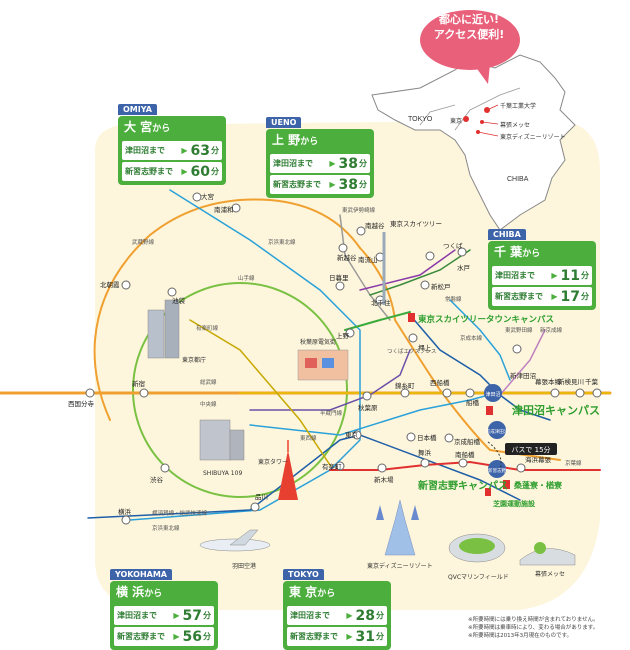 The width and height of the screenshot is (630, 650). Describe the element at coordinates (520, 636) in the screenshot. I see `note-3: ※所要時間は2013年3月現在のものです。` at that location.